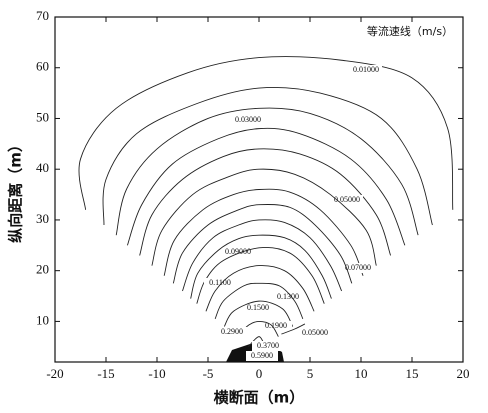 The height and width of the screenshot is (413, 488). I want to click on contour-label: 0.03000, so click(248, 119).